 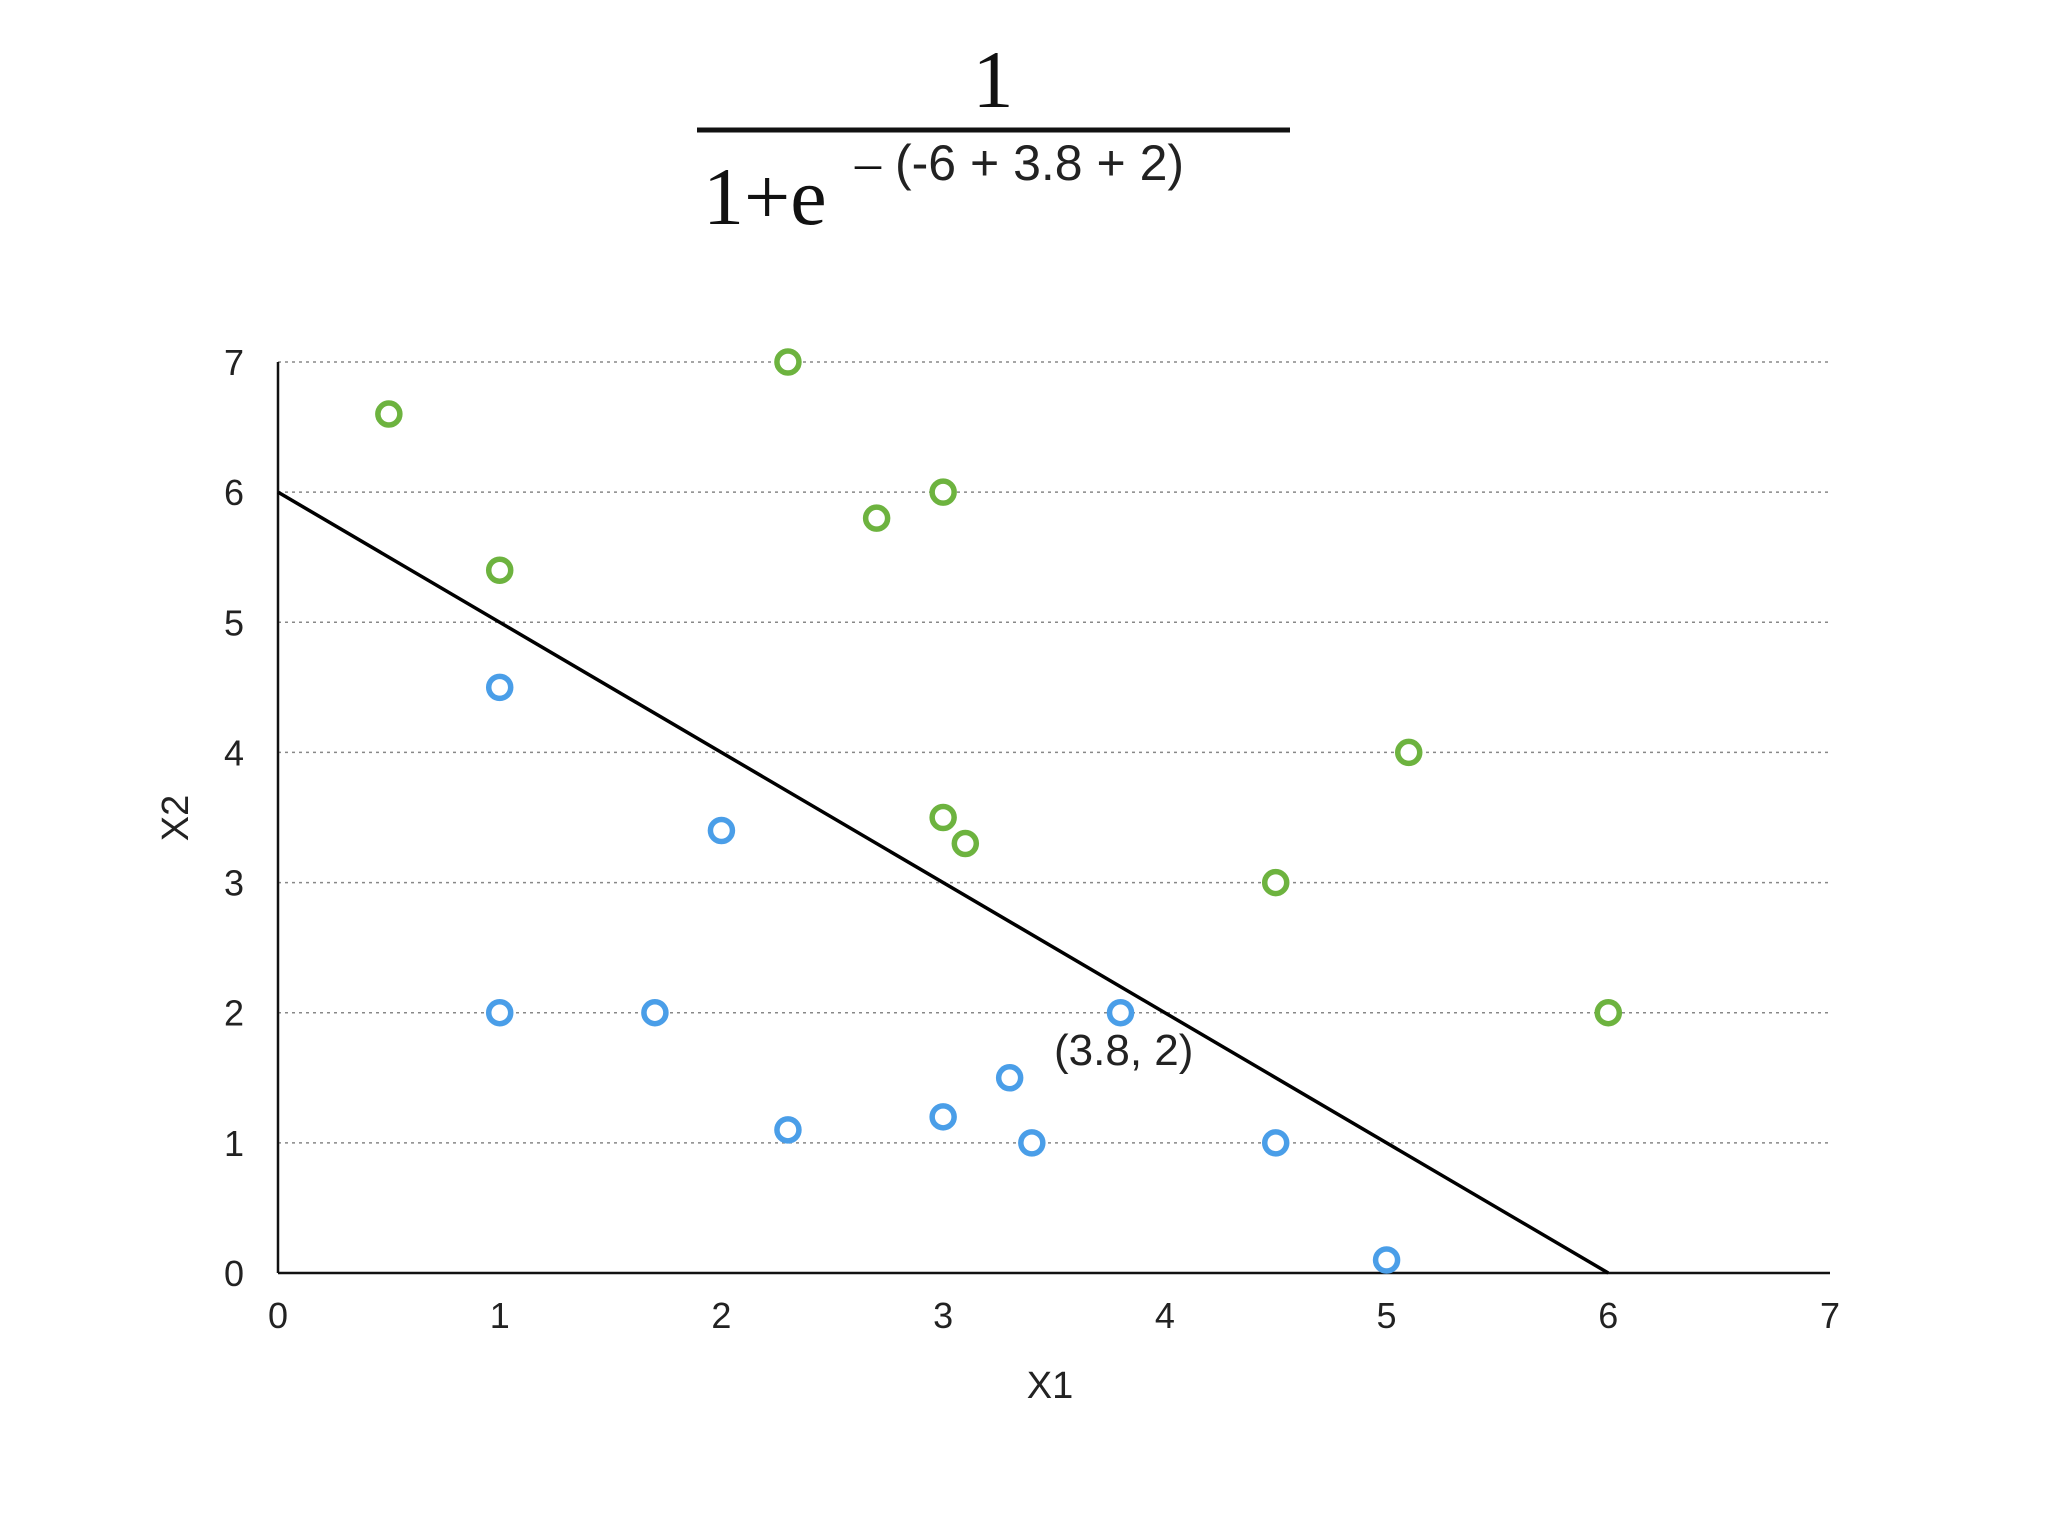 What do you see at coordinates (278, 1315) in the screenshot?
I see `x-tick-label: 0` at bounding box center [278, 1315].